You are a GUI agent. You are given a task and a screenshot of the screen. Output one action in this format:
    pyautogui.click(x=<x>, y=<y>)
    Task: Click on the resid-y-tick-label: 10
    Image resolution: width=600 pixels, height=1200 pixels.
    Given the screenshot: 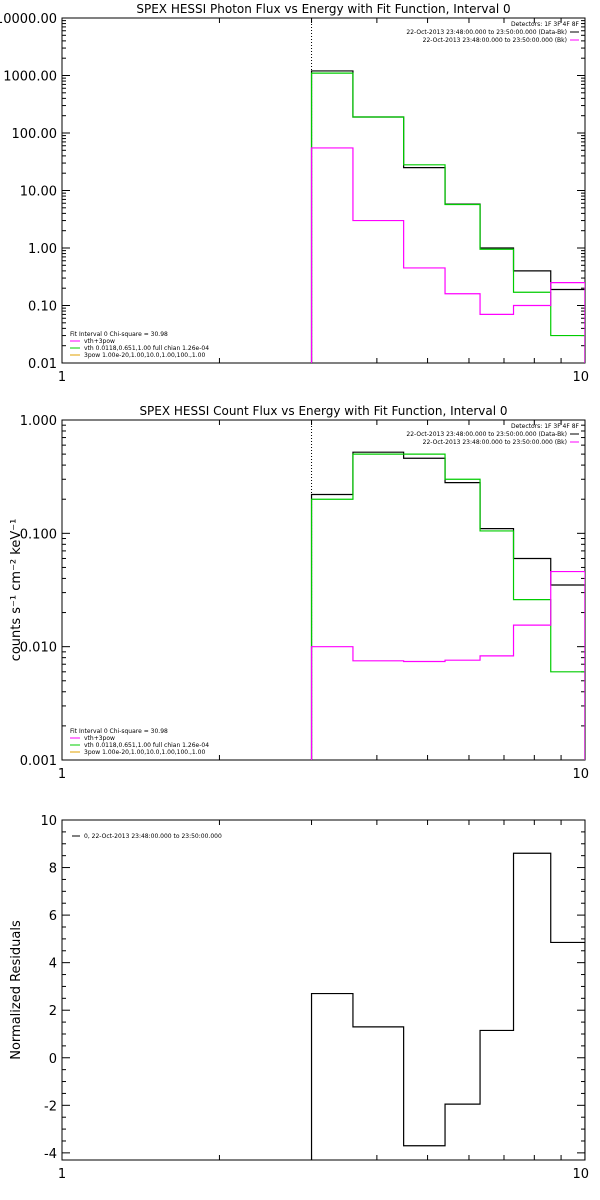 What is the action you would take?
    pyautogui.click(x=48, y=821)
    